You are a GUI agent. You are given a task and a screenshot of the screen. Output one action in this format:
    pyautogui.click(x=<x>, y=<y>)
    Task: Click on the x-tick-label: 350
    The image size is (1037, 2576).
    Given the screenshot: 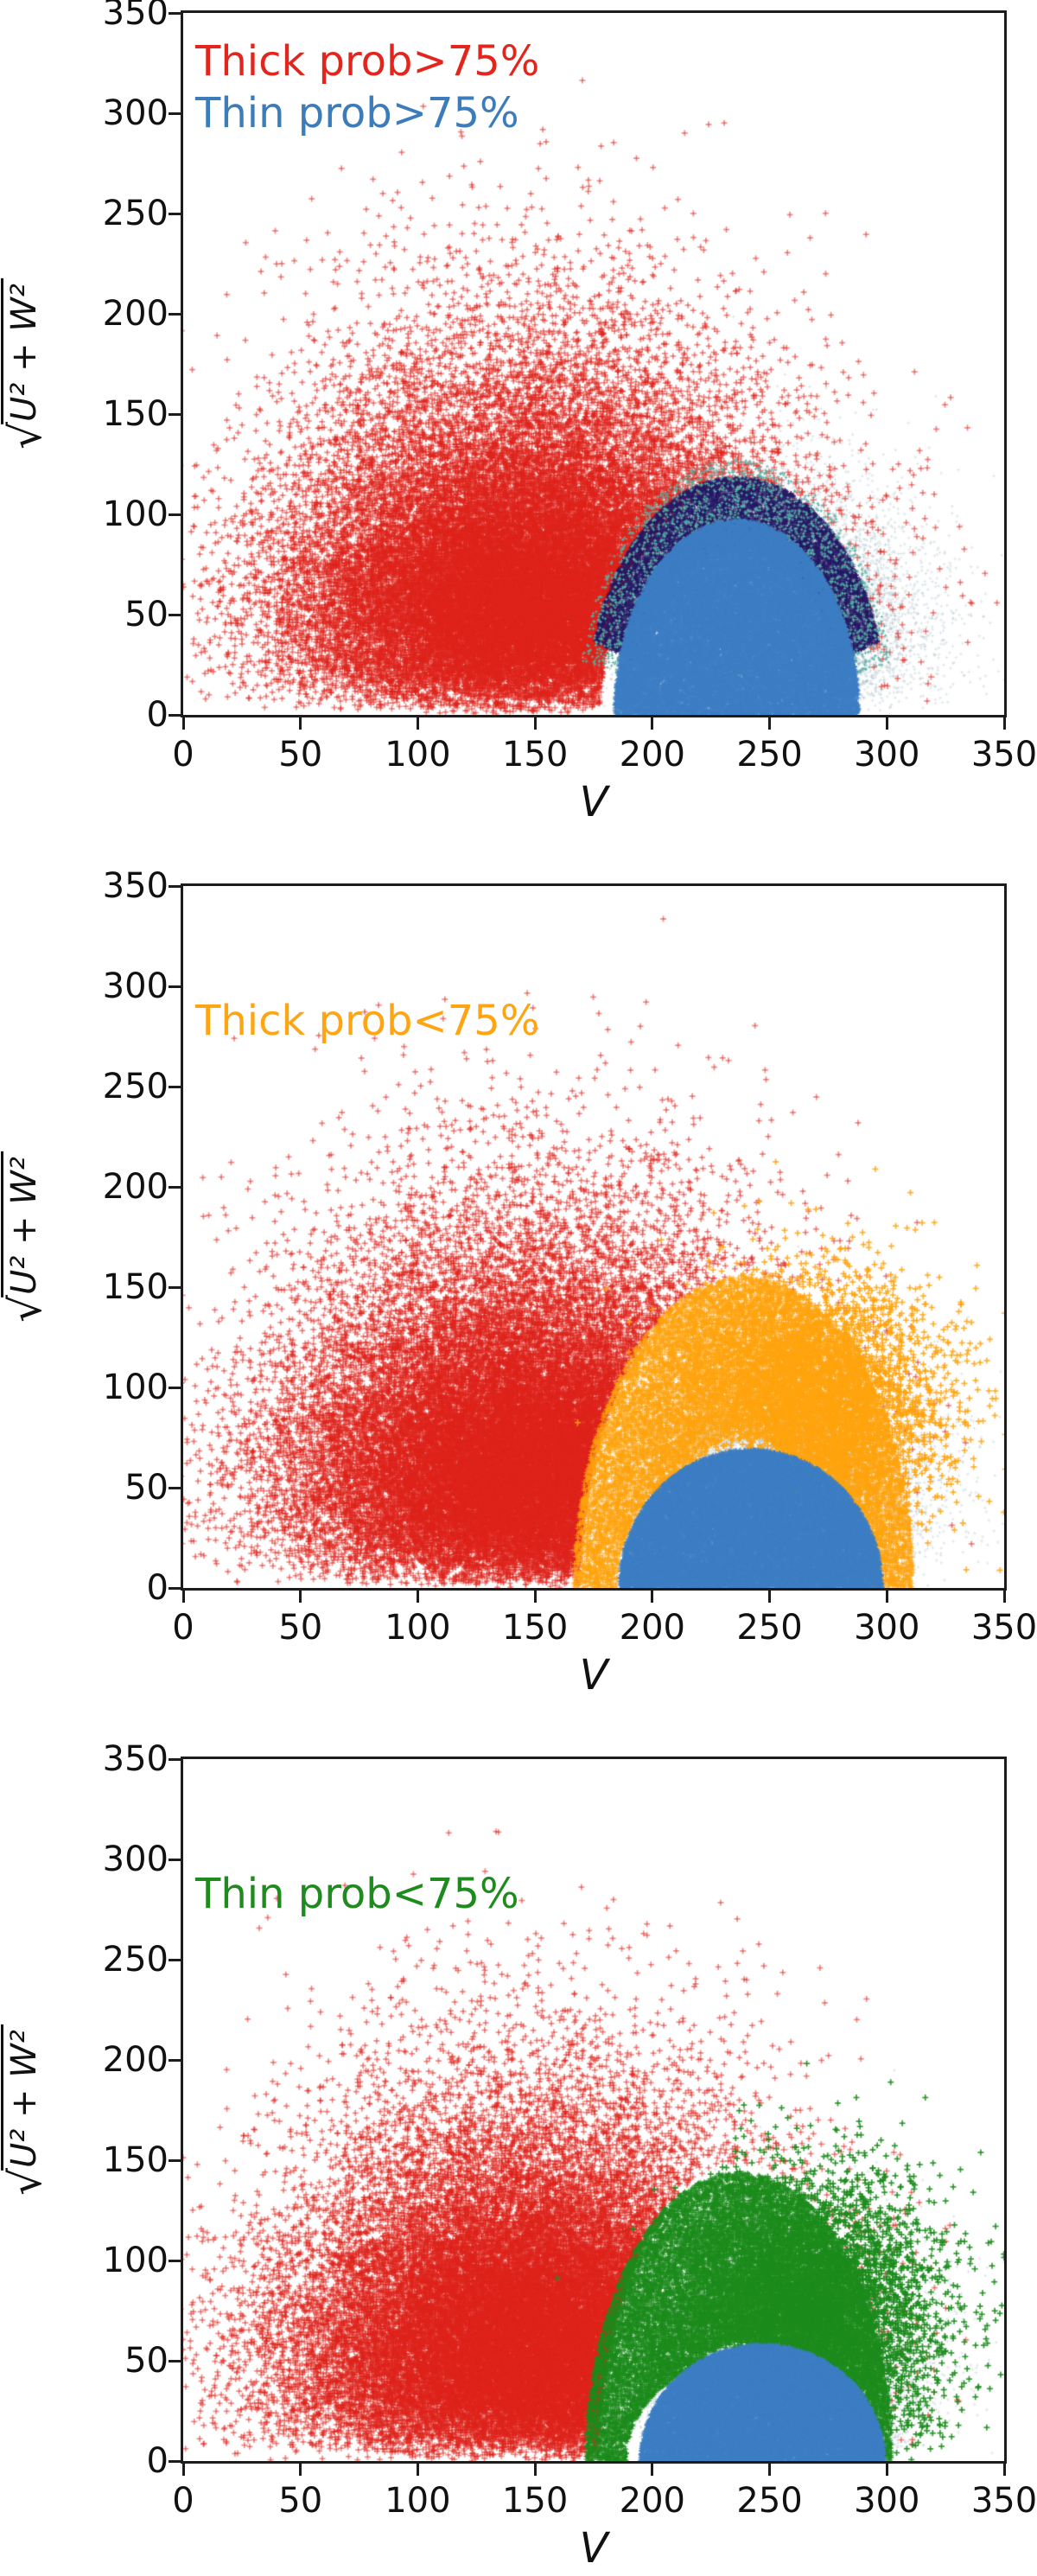 What is the action you would take?
    pyautogui.click(x=1003, y=2501)
    